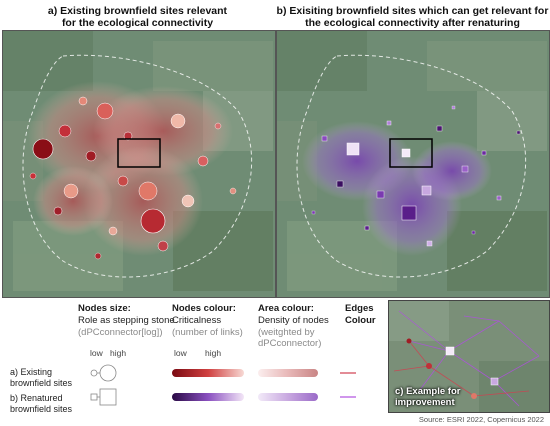 This screenshot has width=550, height=426. Describe the element at coordinates (133, 178) in the screenshot. I see `nodes-existing` at that location.